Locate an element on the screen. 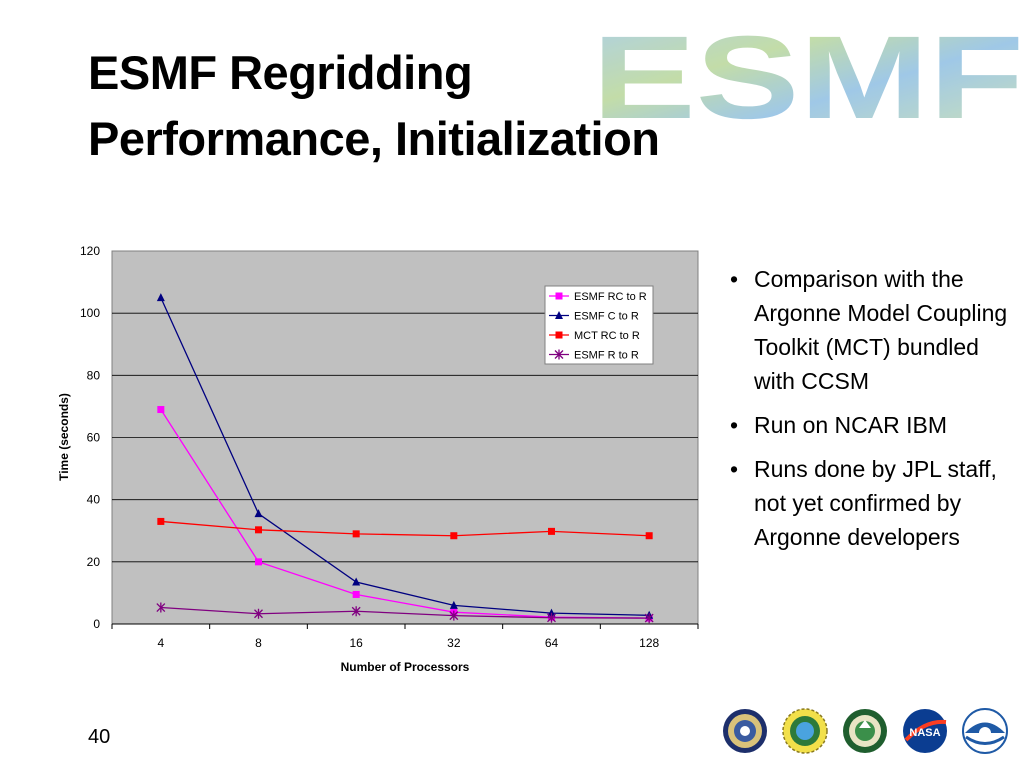  series-mct-rc-to-r is located at coordinates (405, 528).